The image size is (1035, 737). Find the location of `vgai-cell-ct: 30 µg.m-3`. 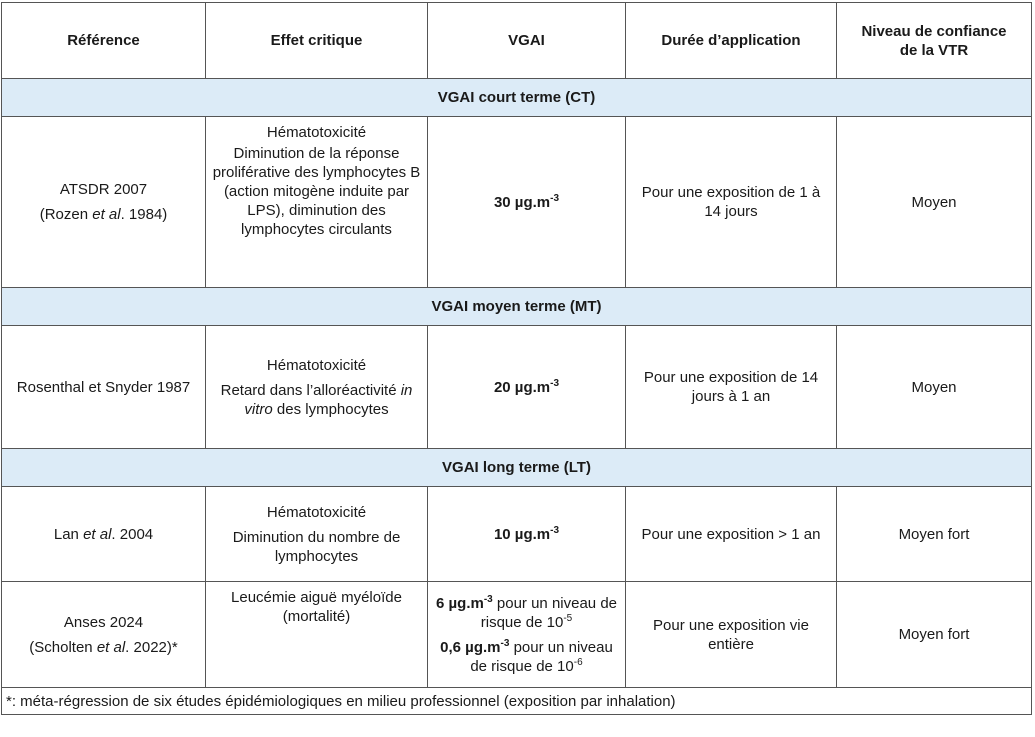

vgai-cell-ct: 30 µg.m-3 is located at coordinates (526, 202).